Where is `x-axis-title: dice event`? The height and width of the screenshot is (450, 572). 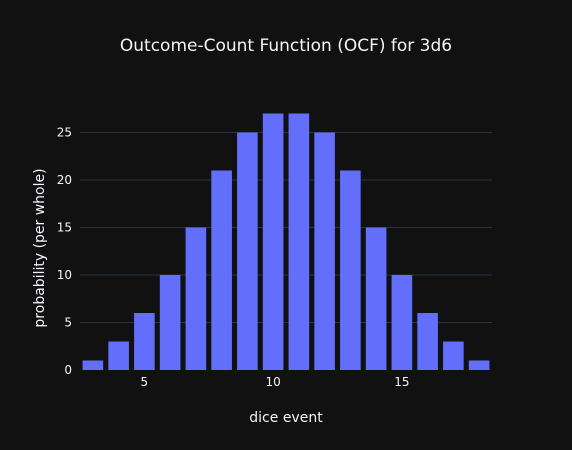 x-axis-title: dice event is located at coordinates (286, 418).